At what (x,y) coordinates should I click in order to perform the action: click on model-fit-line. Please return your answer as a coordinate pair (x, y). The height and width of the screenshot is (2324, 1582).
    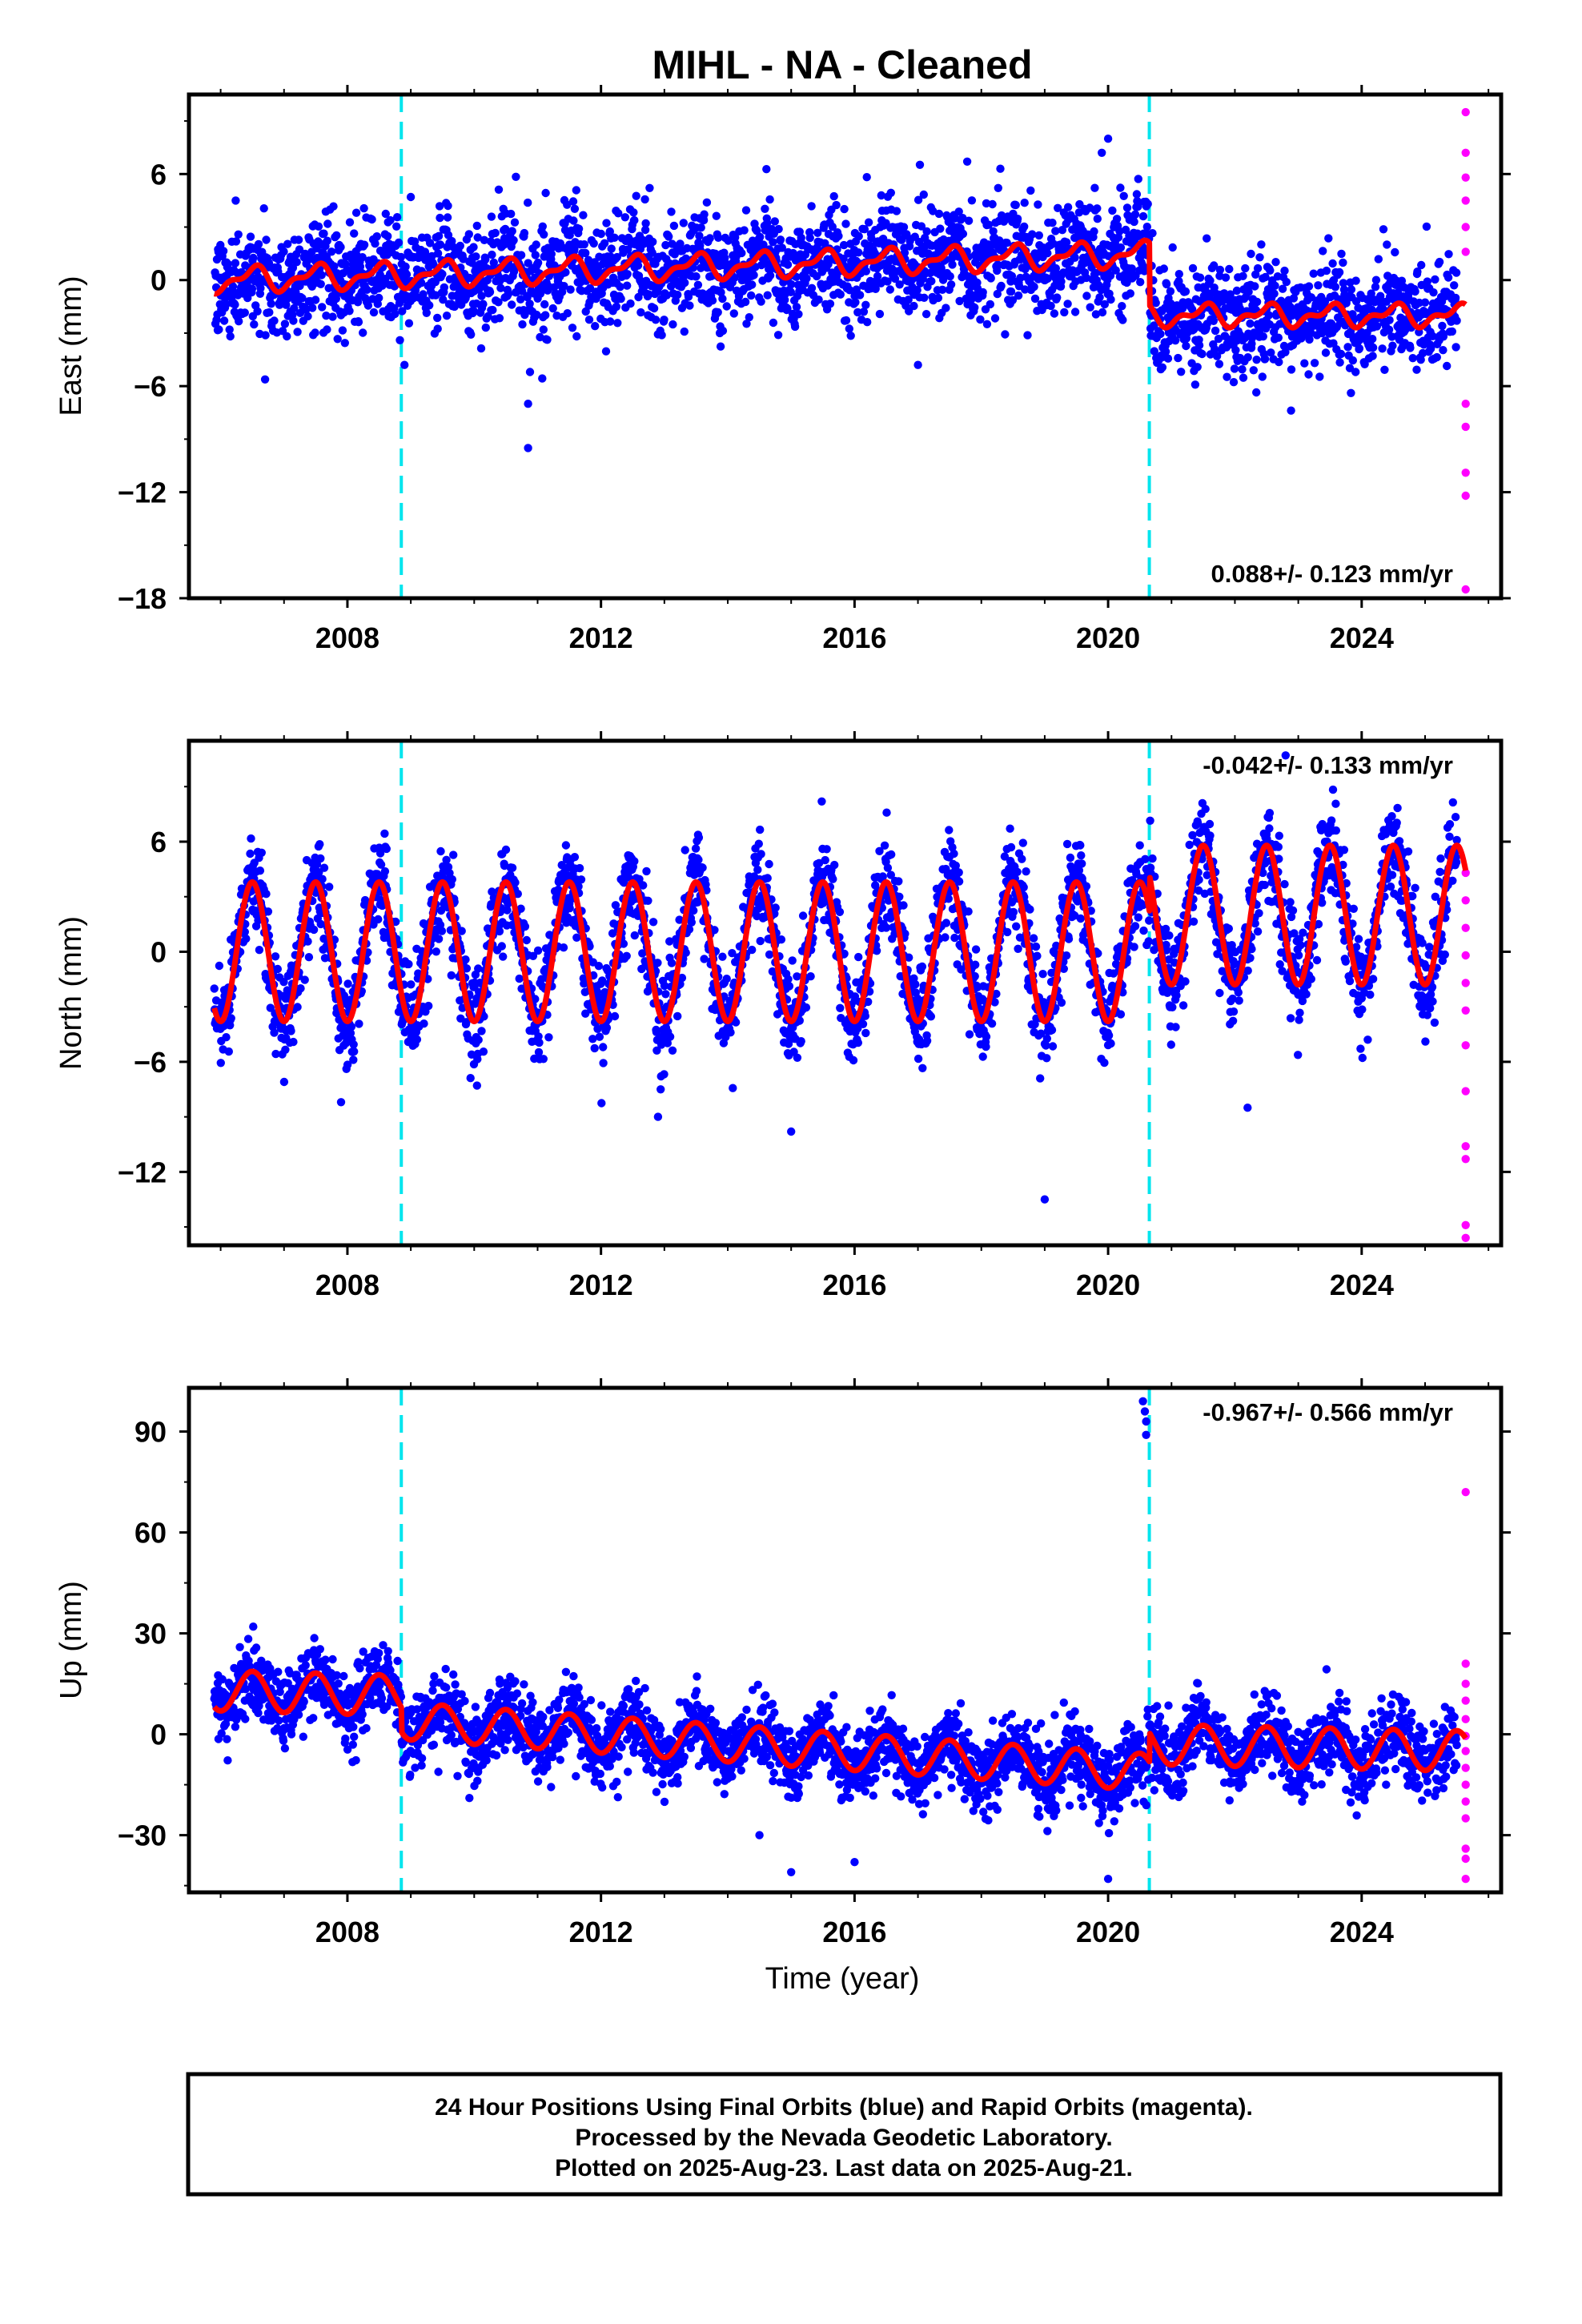
    Looking at the image, I should click on (840, 284).